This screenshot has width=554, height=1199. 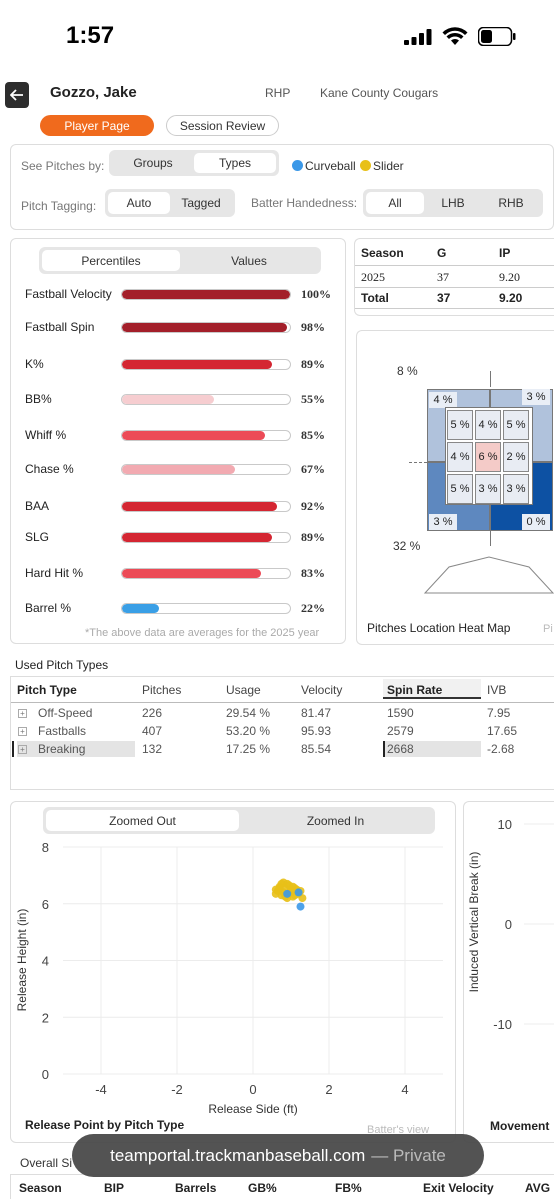 What do you see at coordinates (62, 665) in the screenshot?
I see `used-pitch-types-title: Used Pitch Types` at bounding box center [62, 665].